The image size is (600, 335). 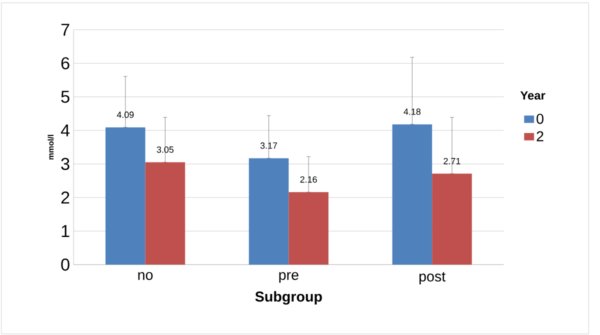 What do you see at coordinates (65, 30) in the screenshot?
I see `y-tick-label: 7` at bounding box center [65, 30].